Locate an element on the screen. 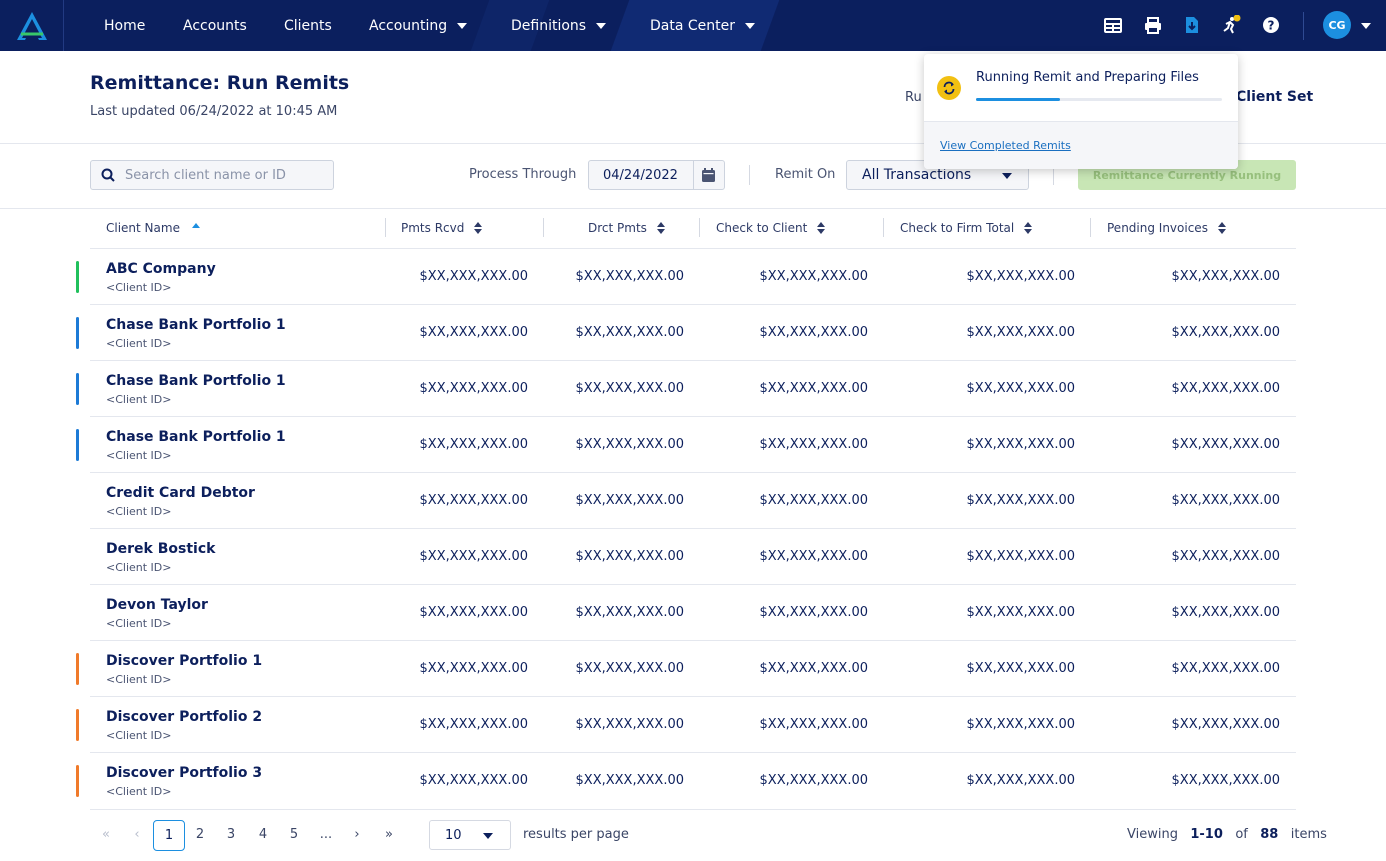 Image resolution: width=1386 pixels, height=861 pixels. nav-accounts: Accounts is located at coordinates (215, 25).